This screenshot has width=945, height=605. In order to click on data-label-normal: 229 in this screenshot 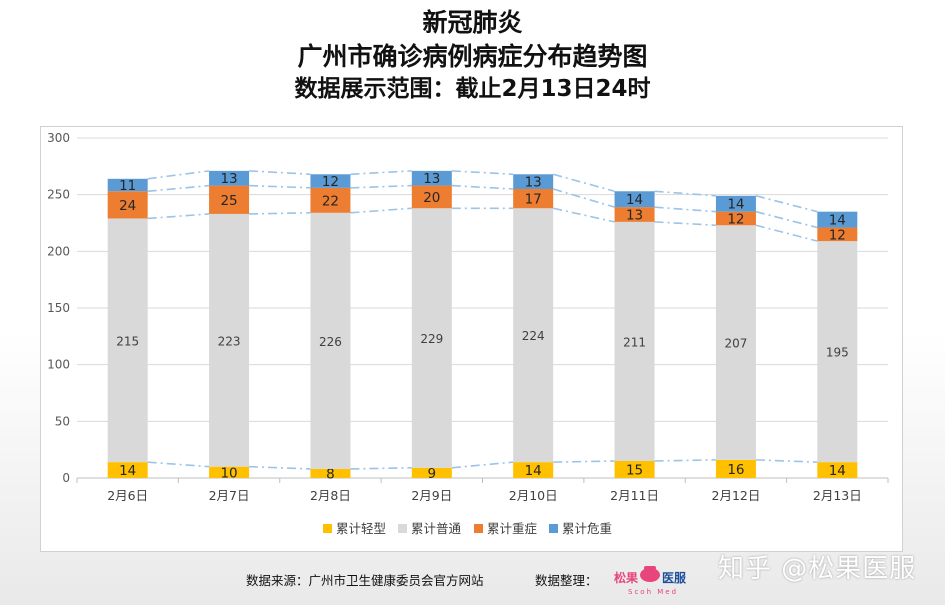, I will do `click(431, 339)`.